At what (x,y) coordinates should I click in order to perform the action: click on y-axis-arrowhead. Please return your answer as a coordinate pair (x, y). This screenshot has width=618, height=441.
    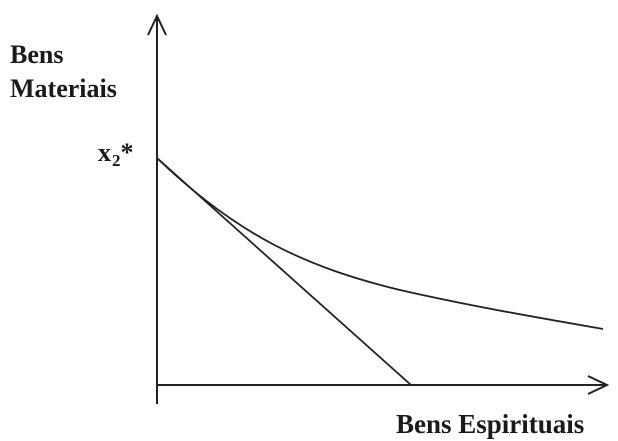
    Looking at the image, I should click on (157, 24).